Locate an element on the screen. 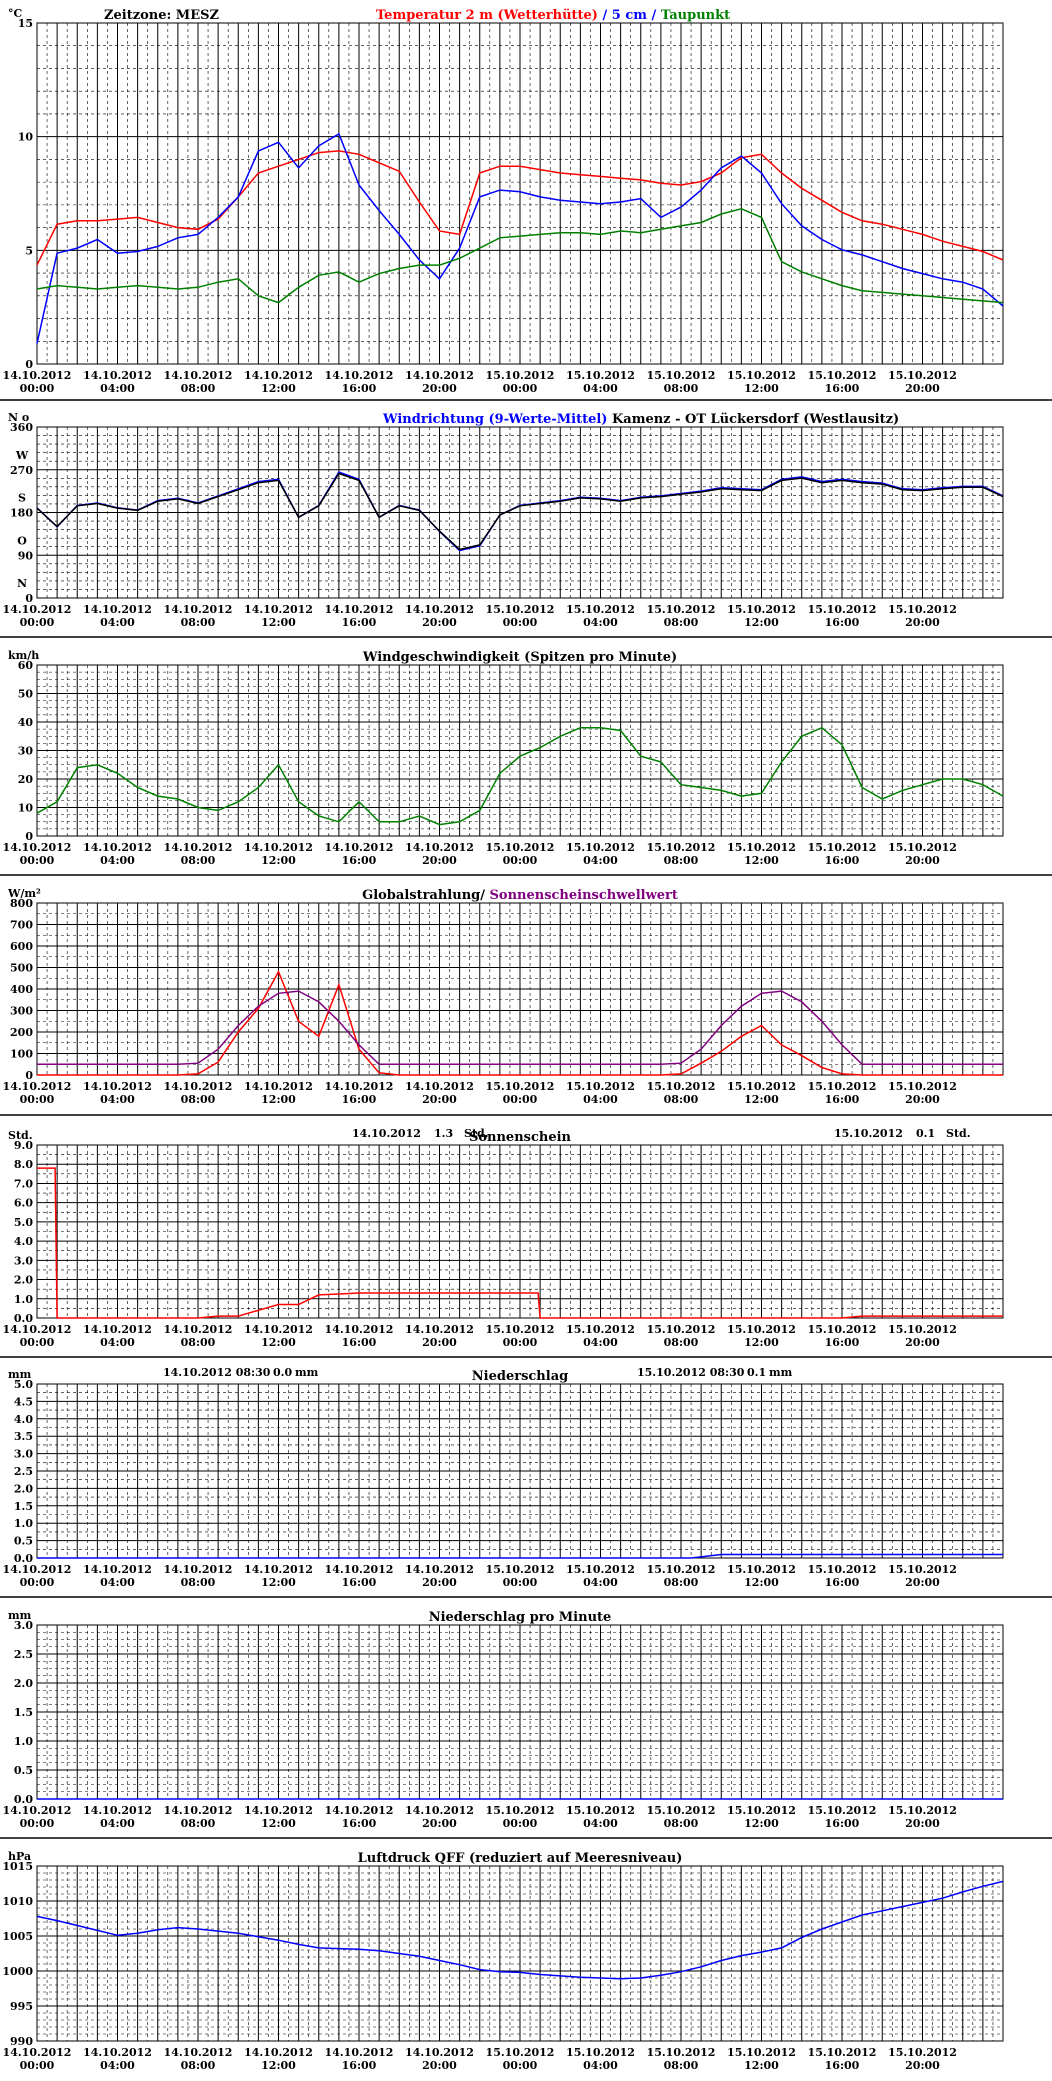 This screenshot has height=2081, width=1052. title-part: Temperatur 2 m (Wetterhütte) is located at coordinates (487, 15).